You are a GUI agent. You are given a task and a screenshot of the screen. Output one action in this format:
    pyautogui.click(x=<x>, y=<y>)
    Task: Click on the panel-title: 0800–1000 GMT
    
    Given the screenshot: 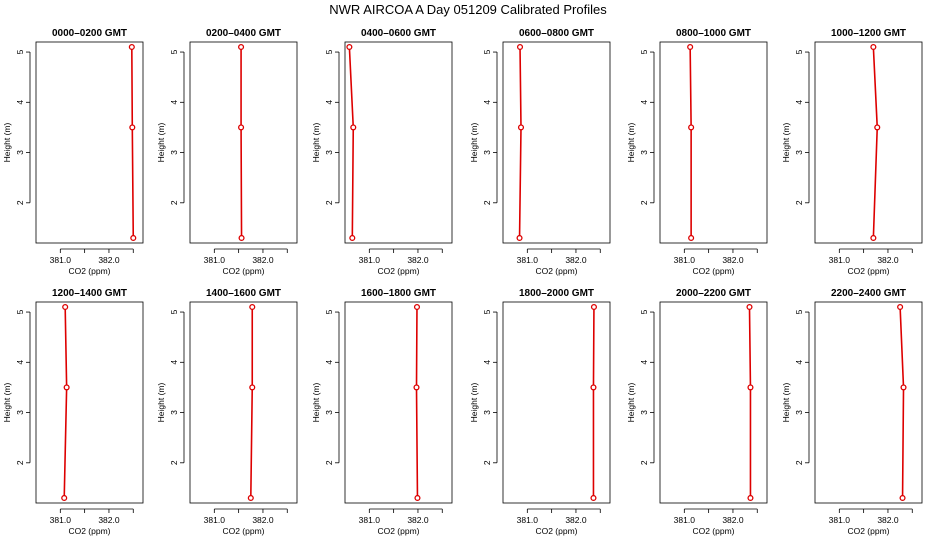 What is the action you would take?
    pyautogui.click(x=713, y=33)
    